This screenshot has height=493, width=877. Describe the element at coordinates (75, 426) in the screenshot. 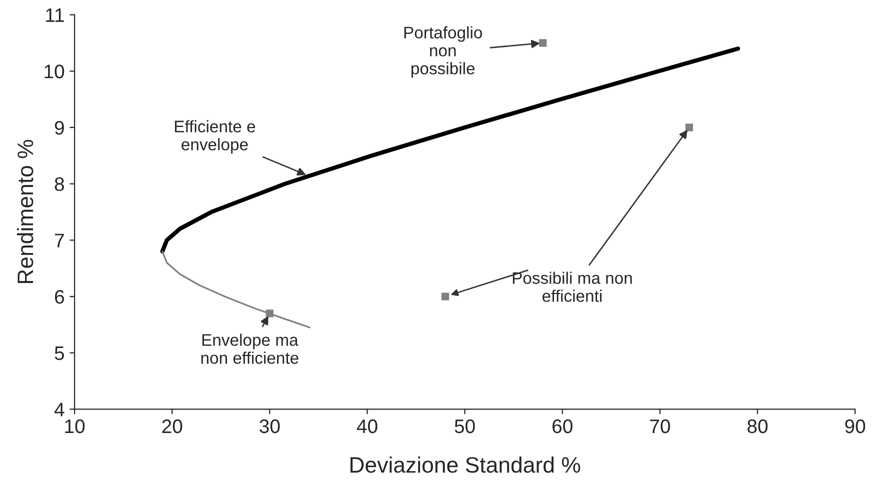

I see `x-tick-label: 10` at that location.